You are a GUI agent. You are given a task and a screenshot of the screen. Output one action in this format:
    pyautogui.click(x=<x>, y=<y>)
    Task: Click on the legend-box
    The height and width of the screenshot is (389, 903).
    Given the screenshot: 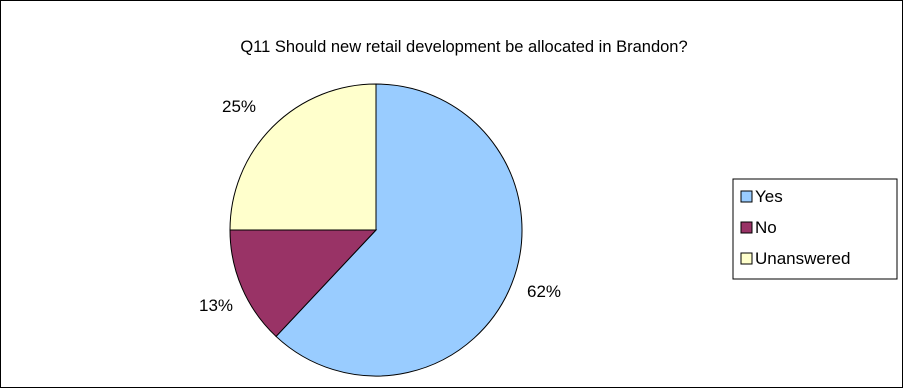 What is the action you would take?
    pyautogui.click(x=815, y=229)
    